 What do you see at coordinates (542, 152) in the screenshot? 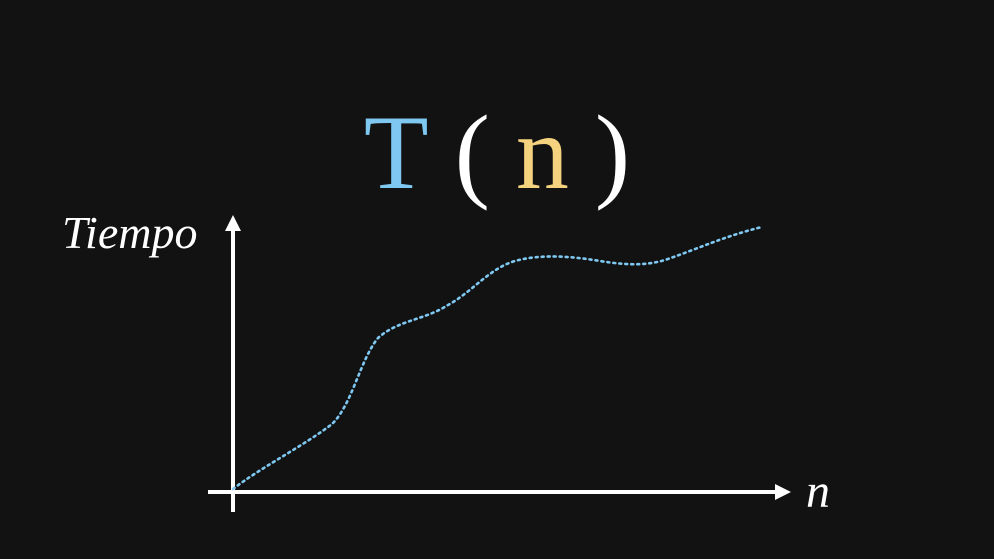
I see `function-argument: n` at bounding box center [542, 152].